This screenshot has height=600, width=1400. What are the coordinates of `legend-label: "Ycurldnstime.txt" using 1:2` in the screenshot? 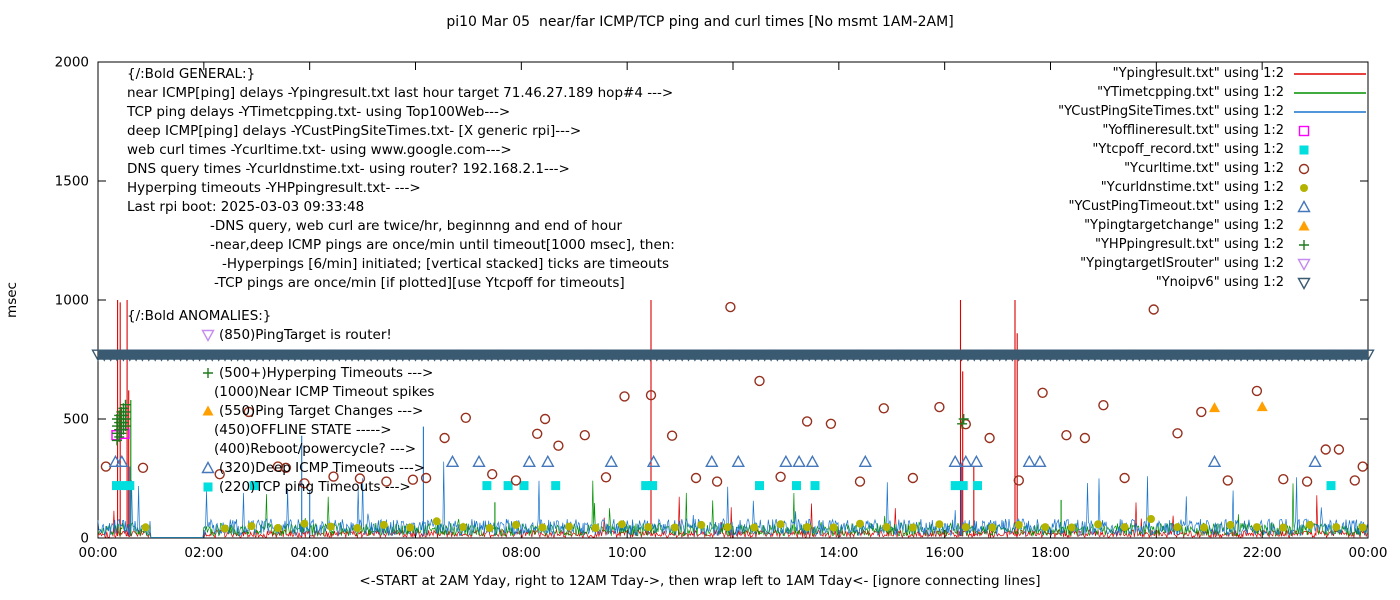 It's located at (1192, 187).